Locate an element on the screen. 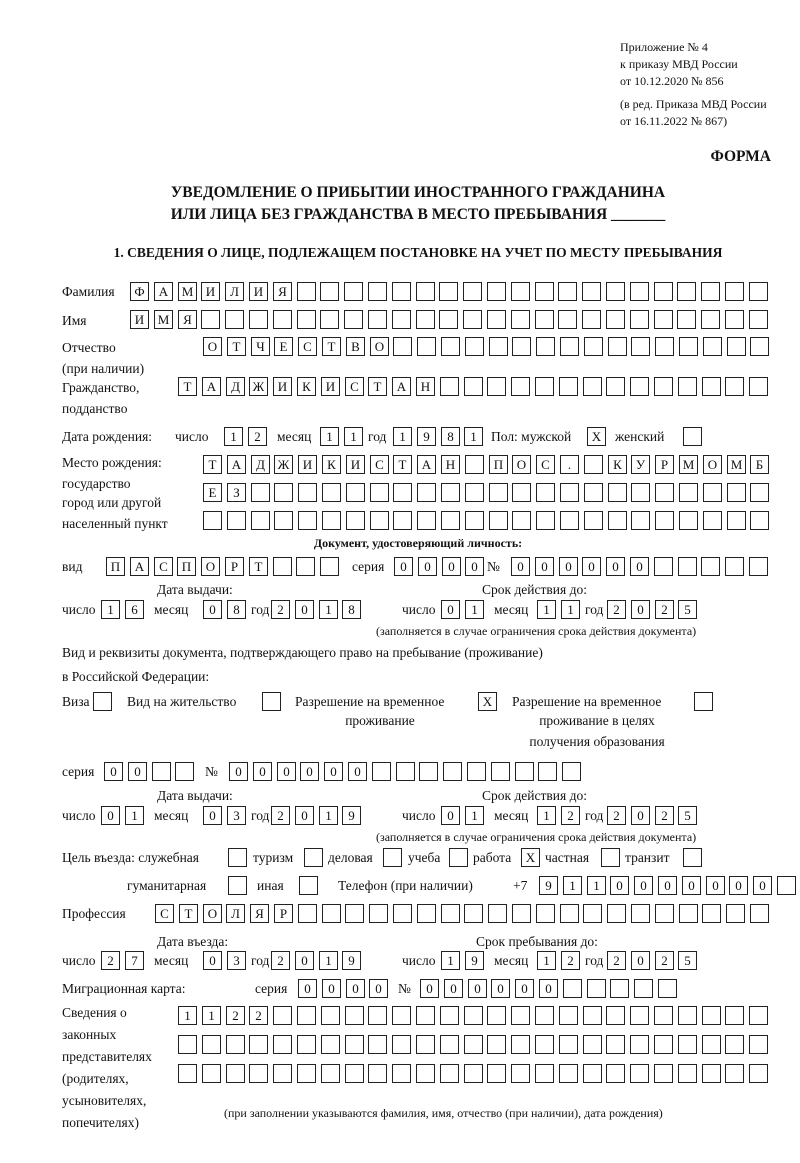  char-cell: А is located at coordinates (236, 464).